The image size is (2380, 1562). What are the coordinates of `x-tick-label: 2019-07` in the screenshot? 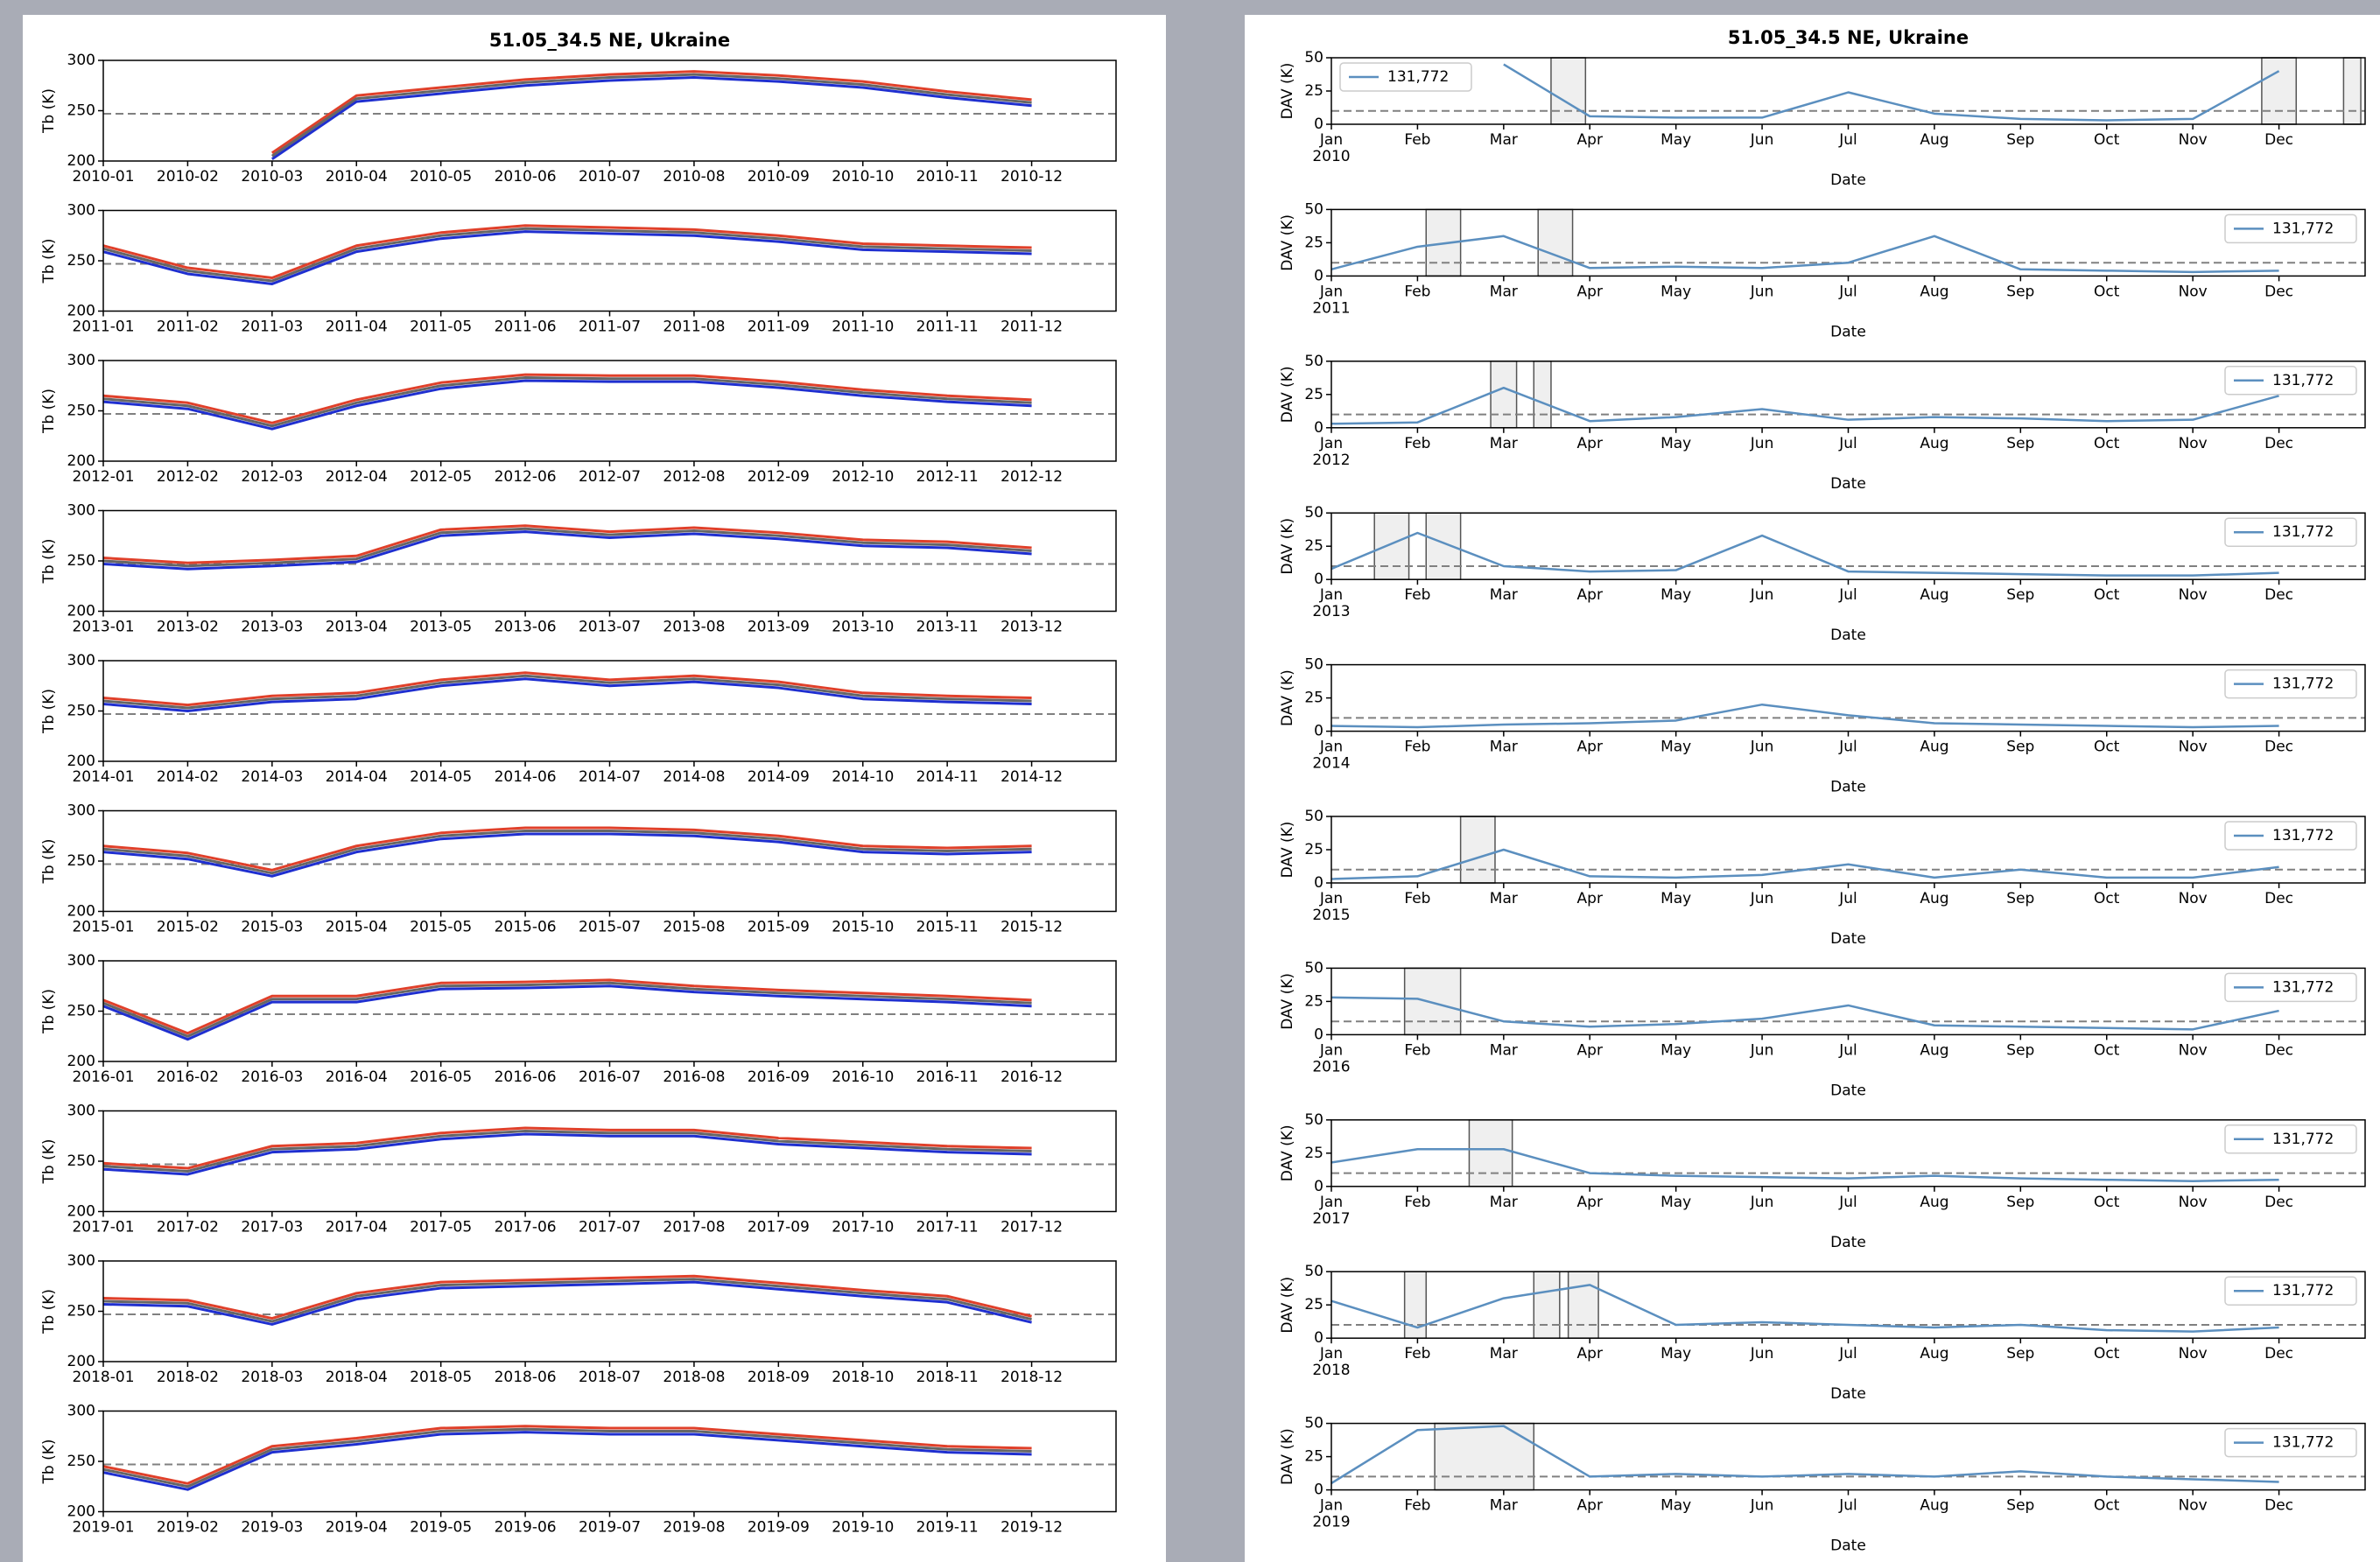 It's located at (610, 1528).